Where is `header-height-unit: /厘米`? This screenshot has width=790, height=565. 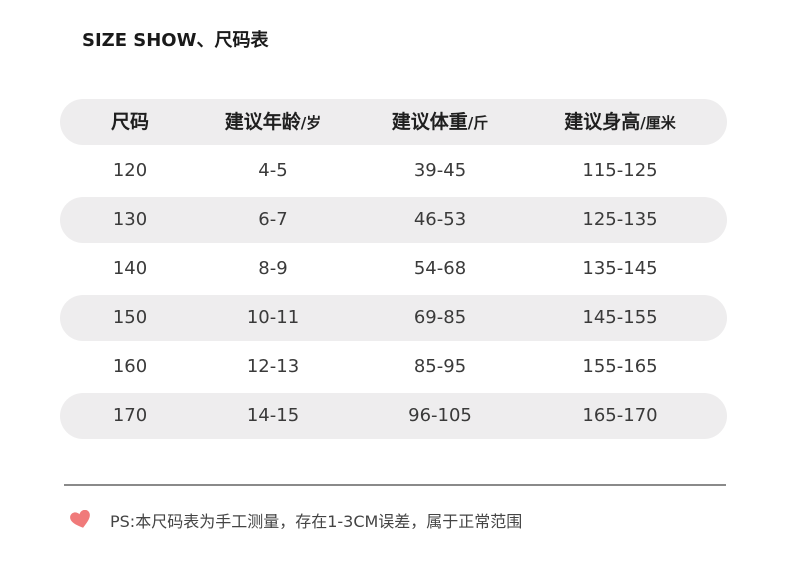 header-height-unit: /厘米 is located at coordinates (658, 123).